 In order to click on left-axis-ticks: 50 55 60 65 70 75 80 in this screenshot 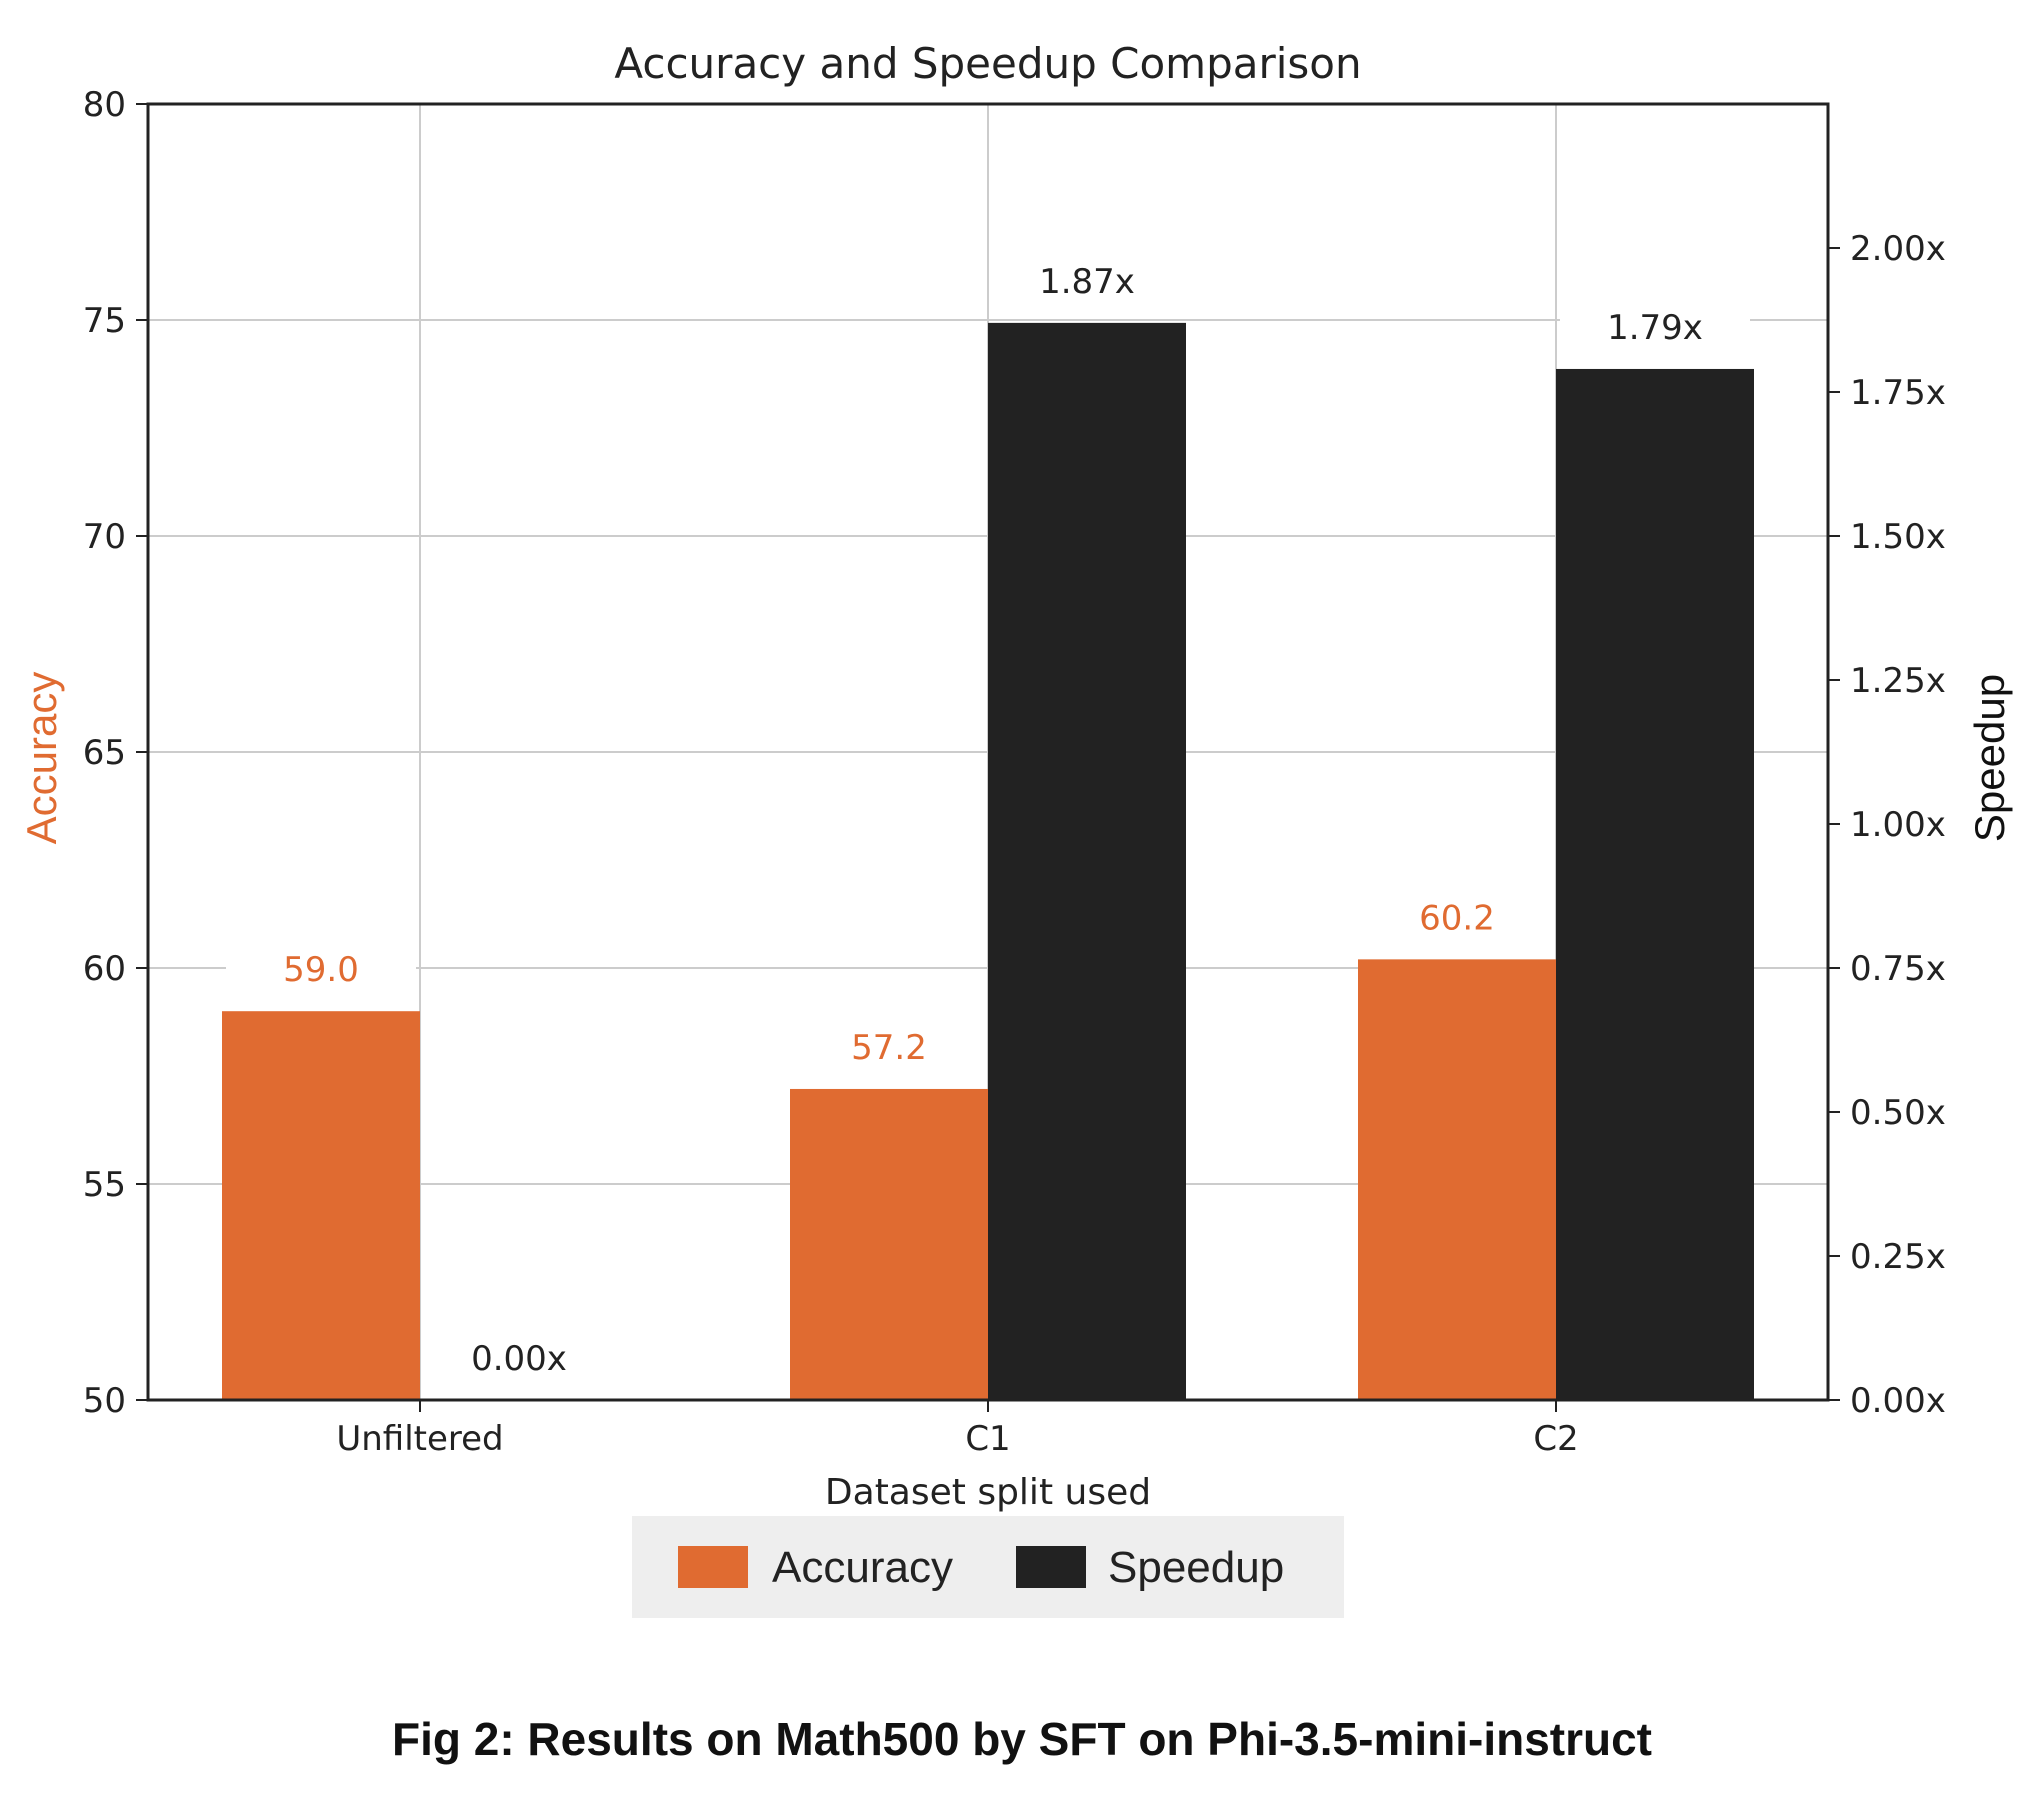, I will do `click(115, 753)`.